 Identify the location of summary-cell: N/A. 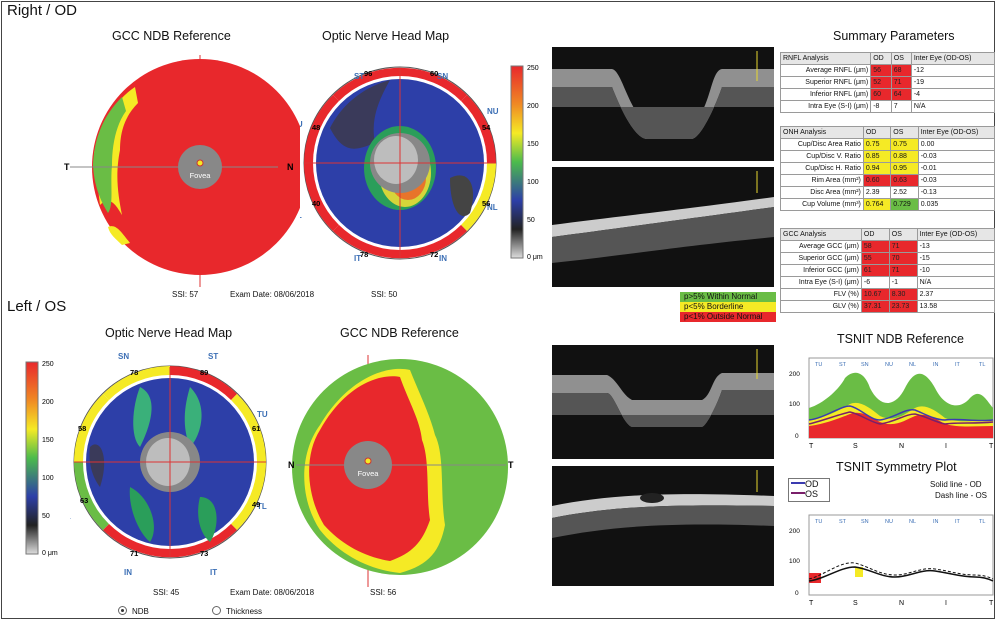
(953, 106).